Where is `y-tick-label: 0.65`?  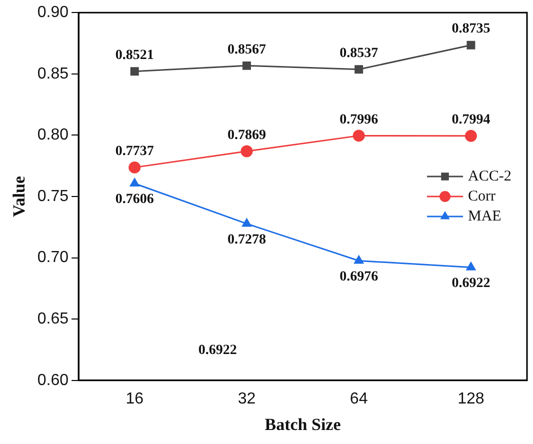 y-tick-label: 0.65 is located at coordinates (53, 319).